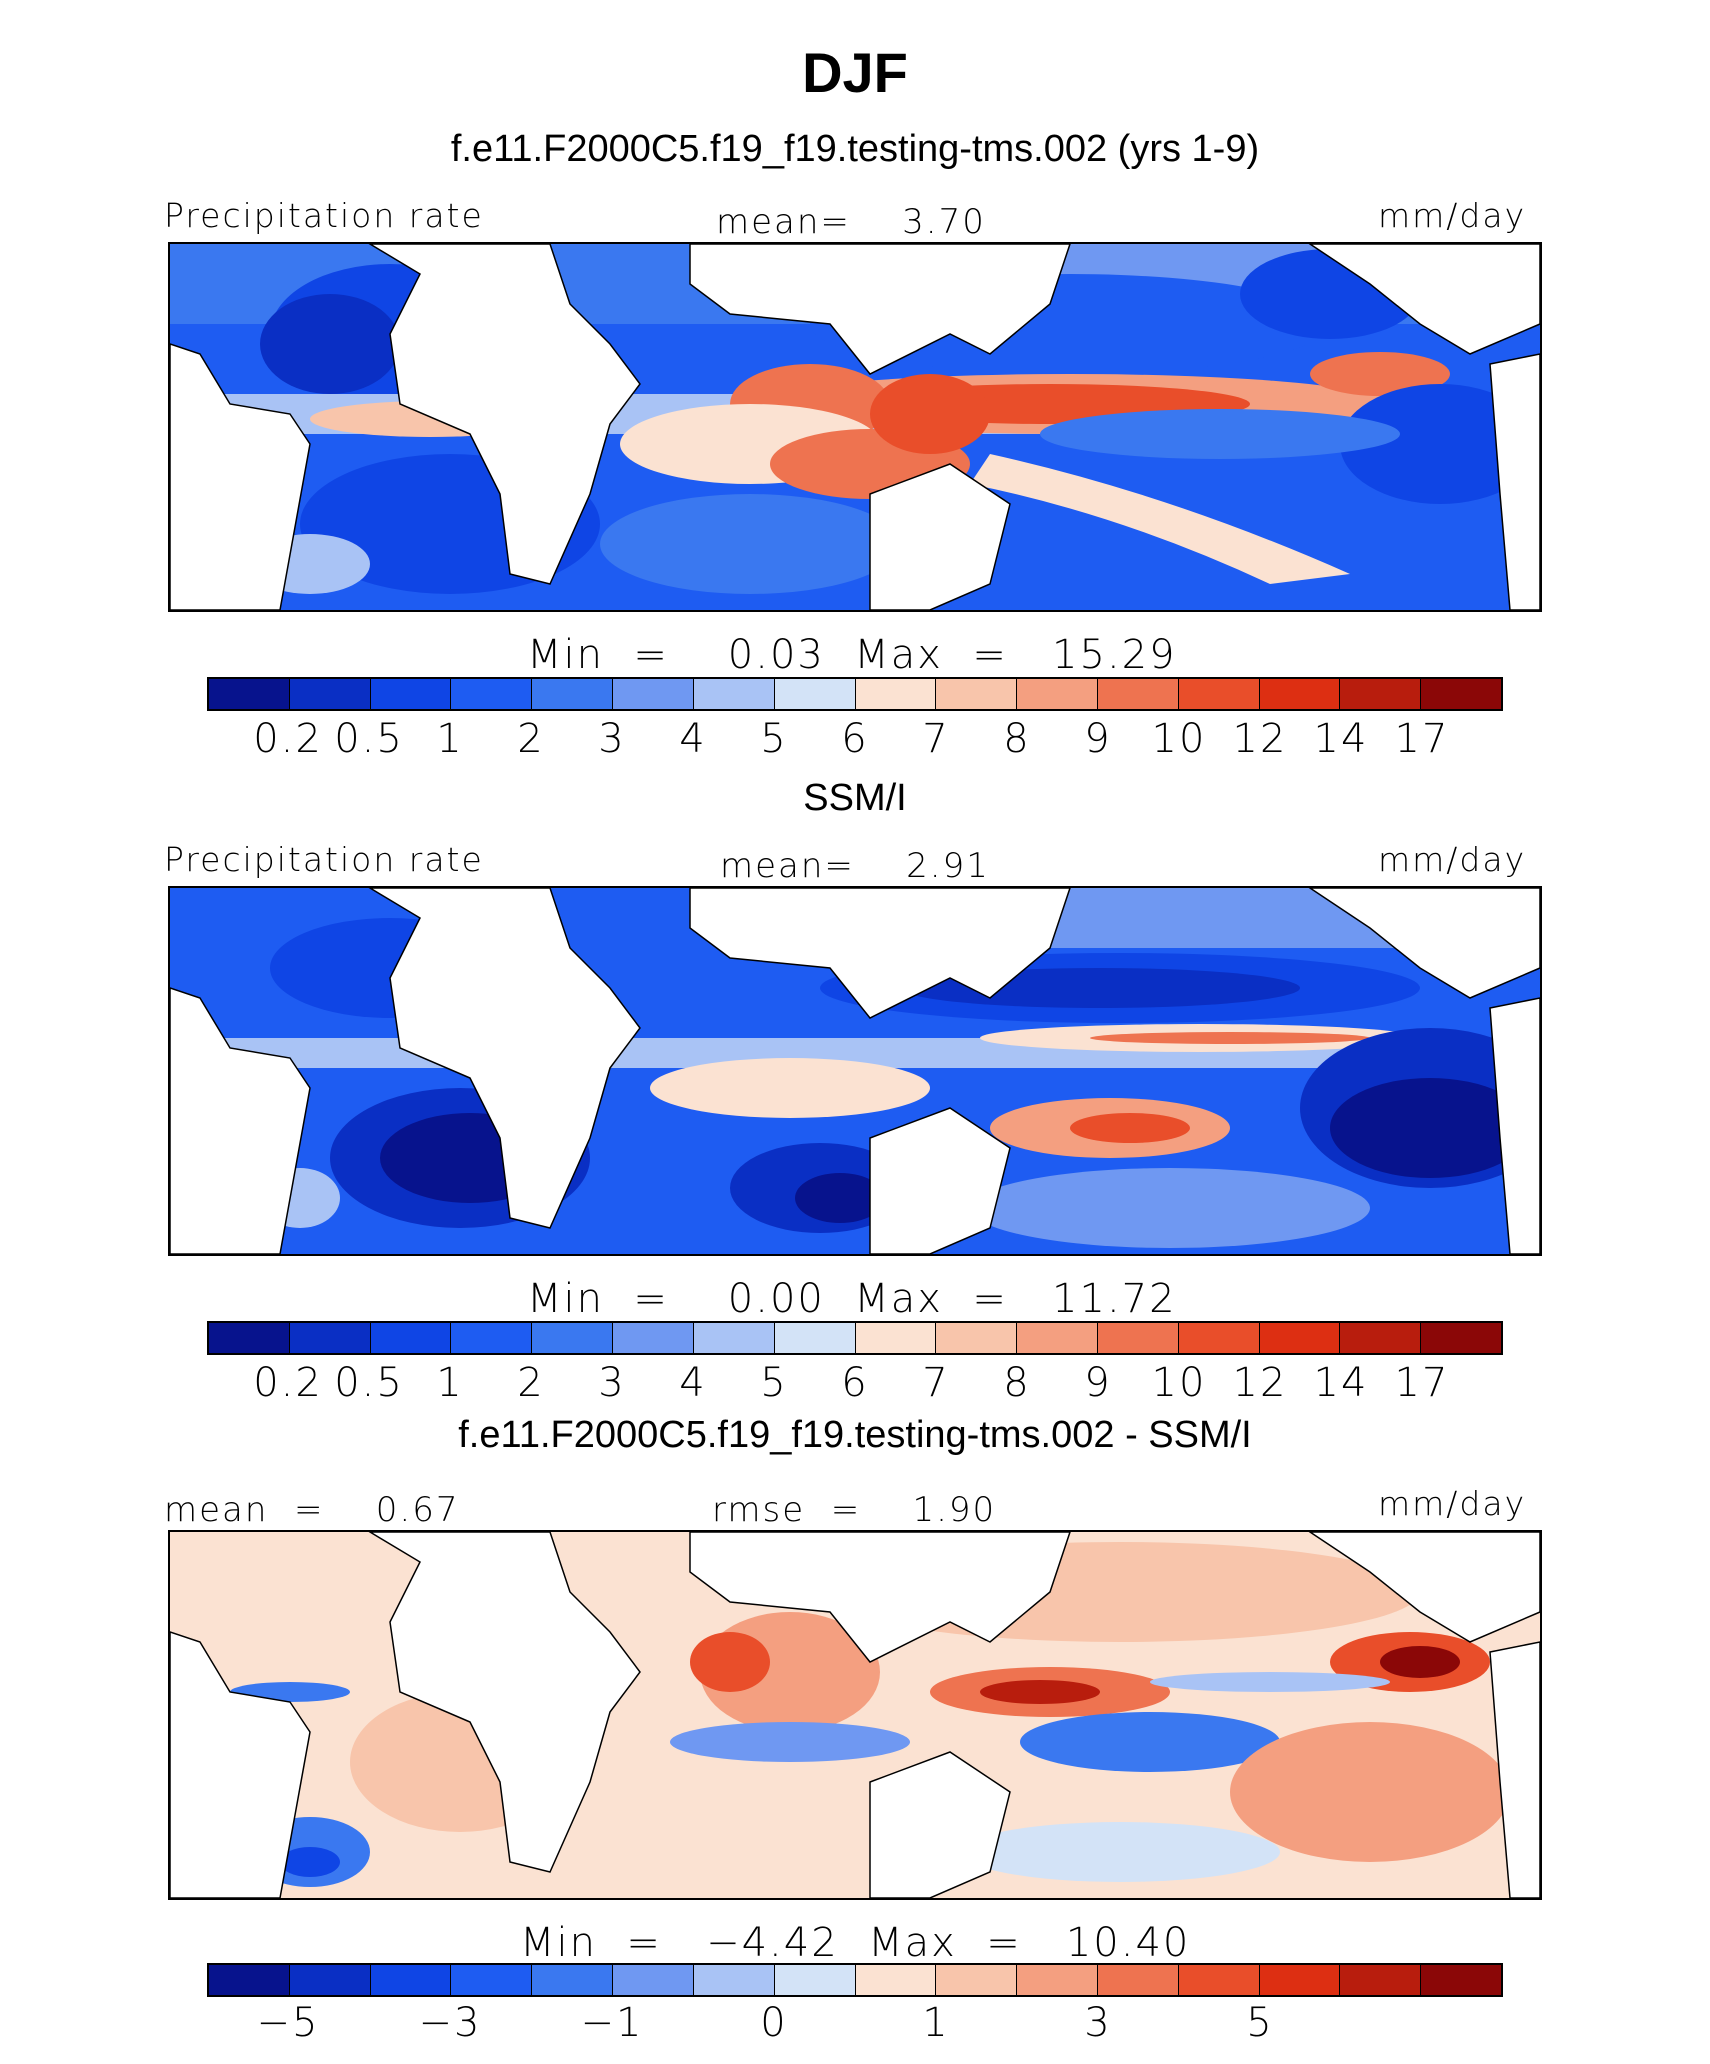 This screenshot has height=2064, width=1710. I want to click on panel-1-mean: mean= 3.70, so click(851, 222).